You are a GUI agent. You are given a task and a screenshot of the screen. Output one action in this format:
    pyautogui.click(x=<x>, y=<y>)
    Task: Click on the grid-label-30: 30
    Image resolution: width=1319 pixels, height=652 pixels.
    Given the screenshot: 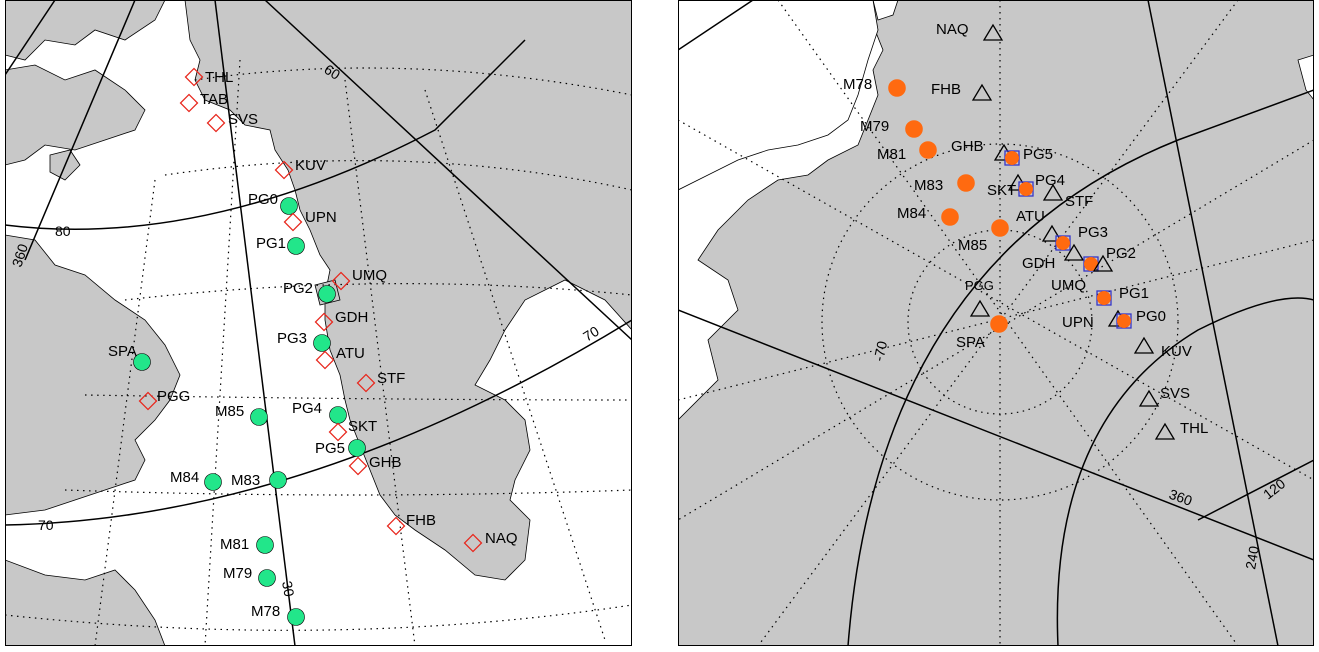 What is the action you would take?
    pyautogui.click(x=288, y=589)
    